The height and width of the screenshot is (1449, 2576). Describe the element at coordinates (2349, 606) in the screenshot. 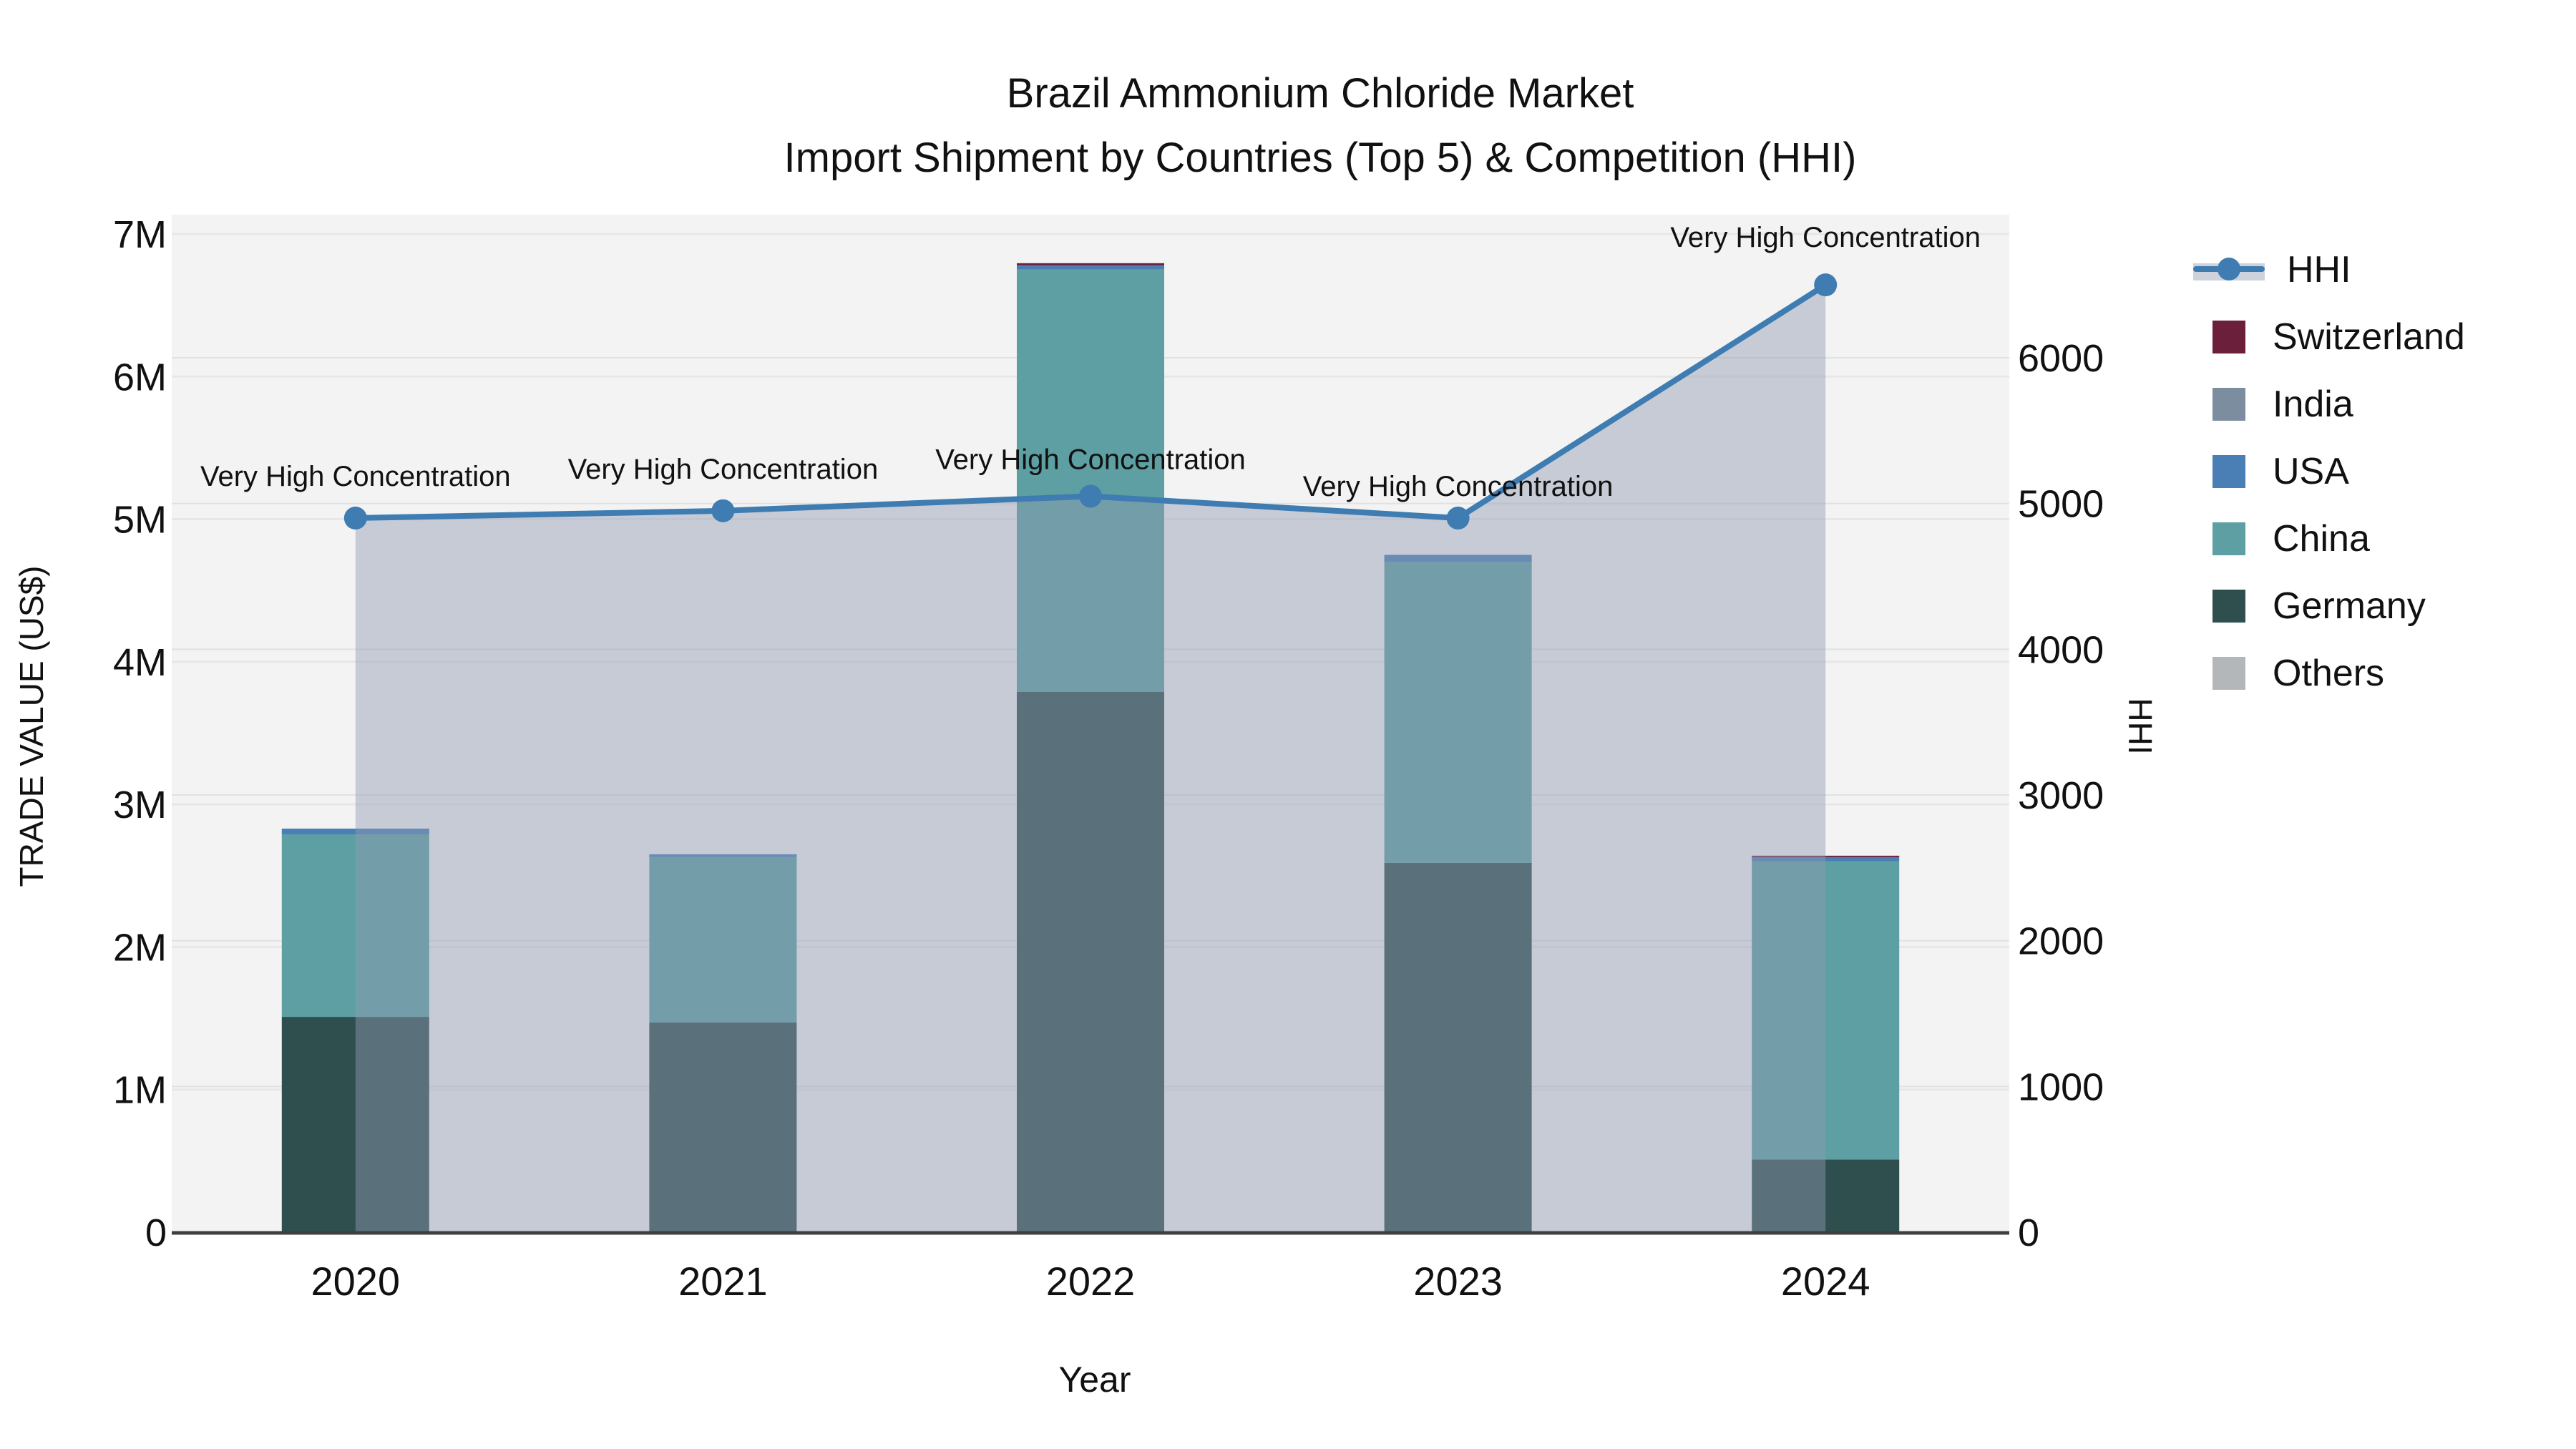

I see `legend-label-germany: Germany` at that location.